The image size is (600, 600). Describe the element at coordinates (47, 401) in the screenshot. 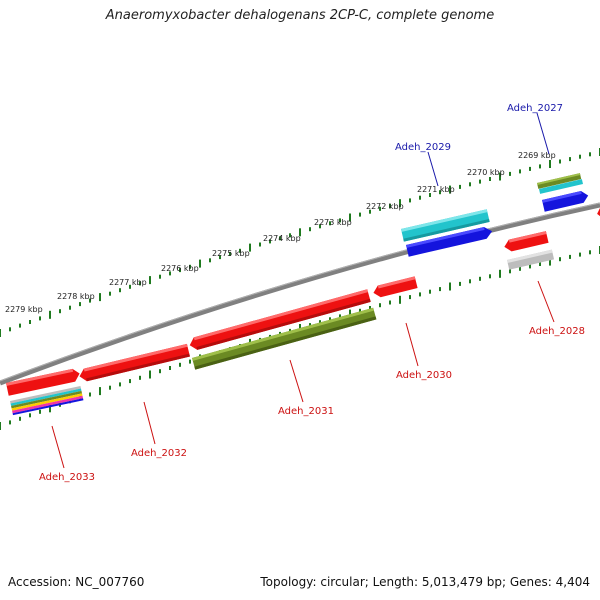

I see `gene-adeh-2033-stack` at that location.